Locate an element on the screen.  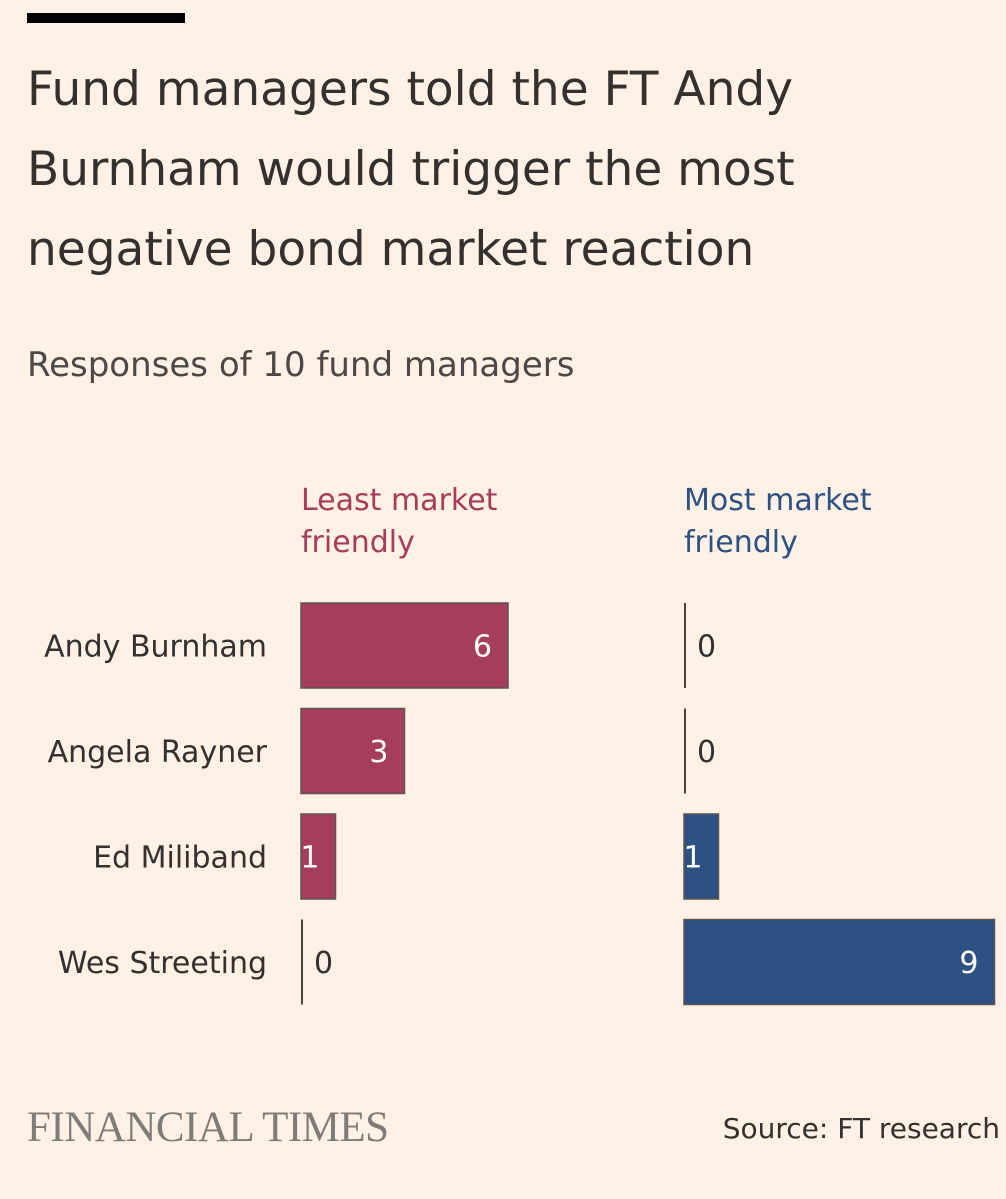
value-label-least-market-friendly-wes-streeting: 0 is located at coordinates (323, 963).